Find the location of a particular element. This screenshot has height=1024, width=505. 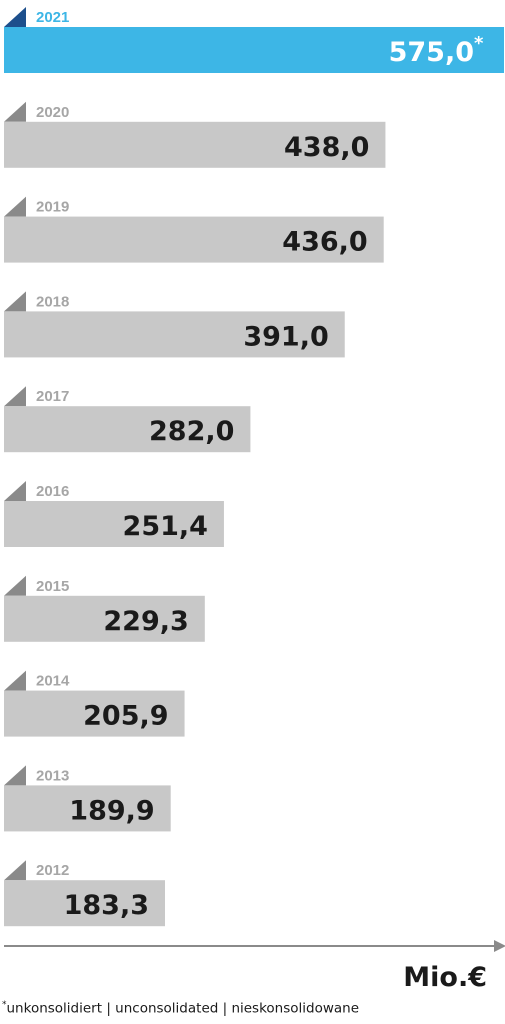

bar-tab-2021 is located at coordinates (15, 17).